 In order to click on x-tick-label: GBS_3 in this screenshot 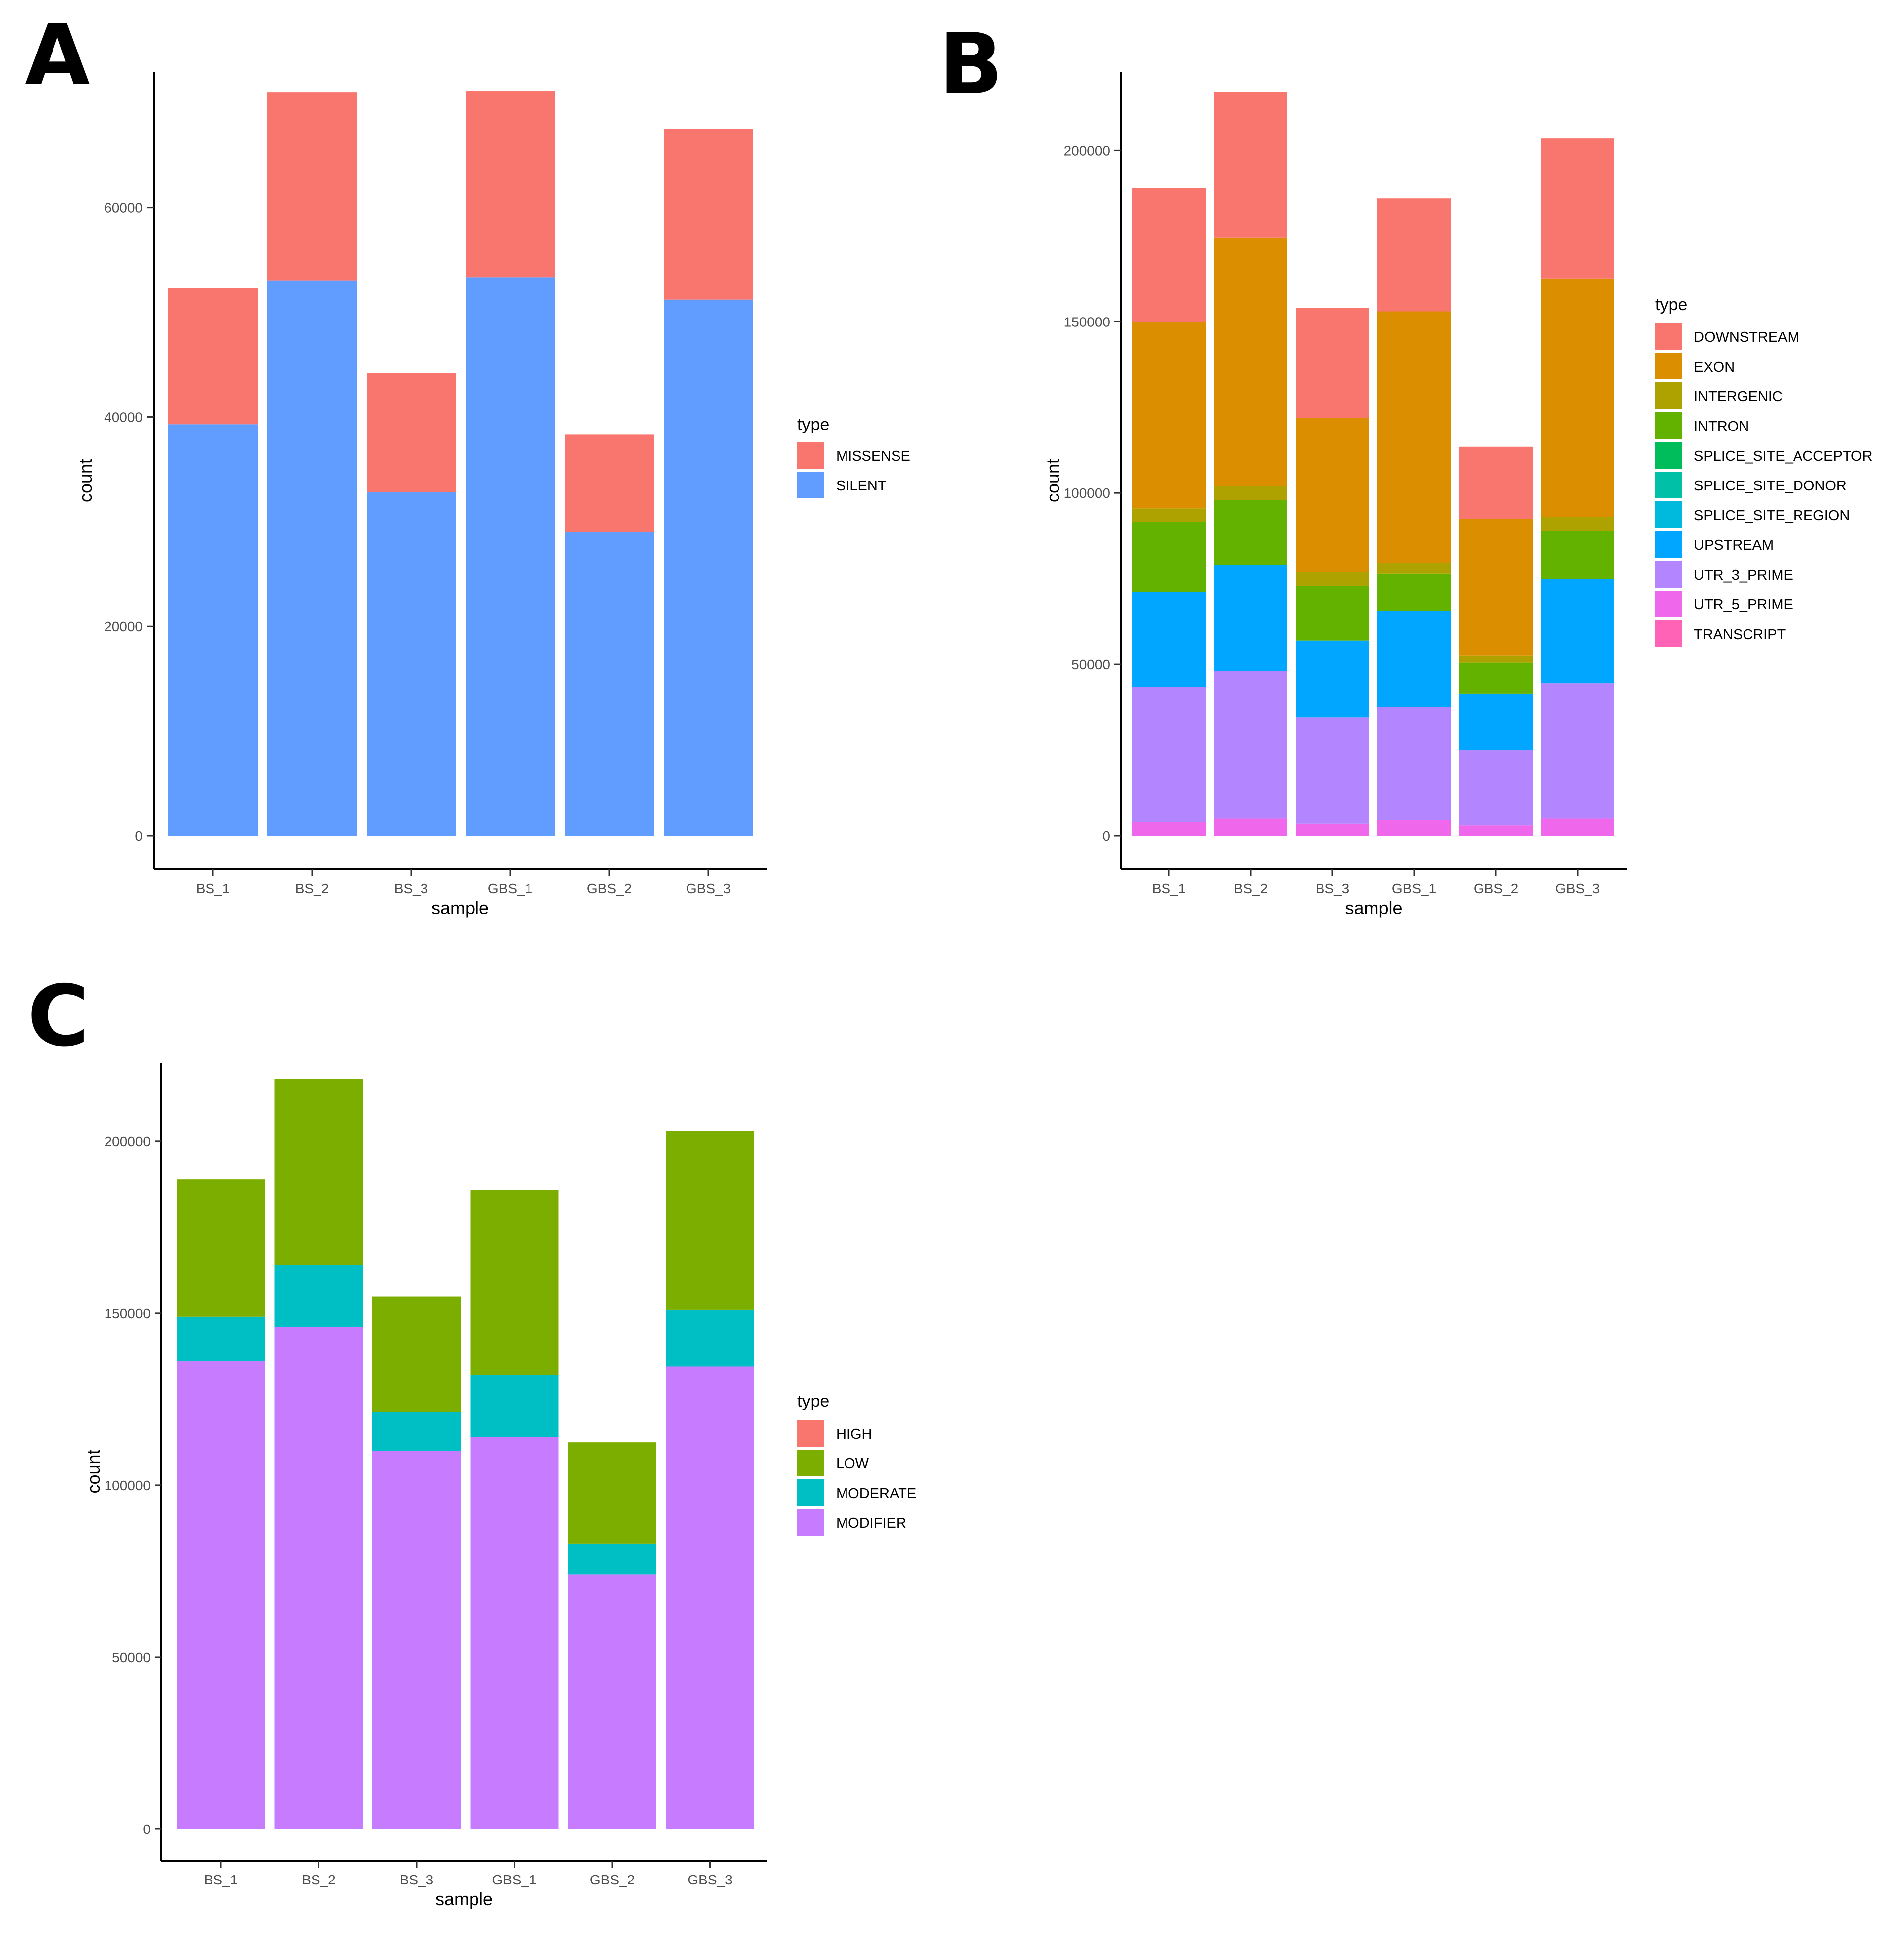, I will do `click(708, 888)`.